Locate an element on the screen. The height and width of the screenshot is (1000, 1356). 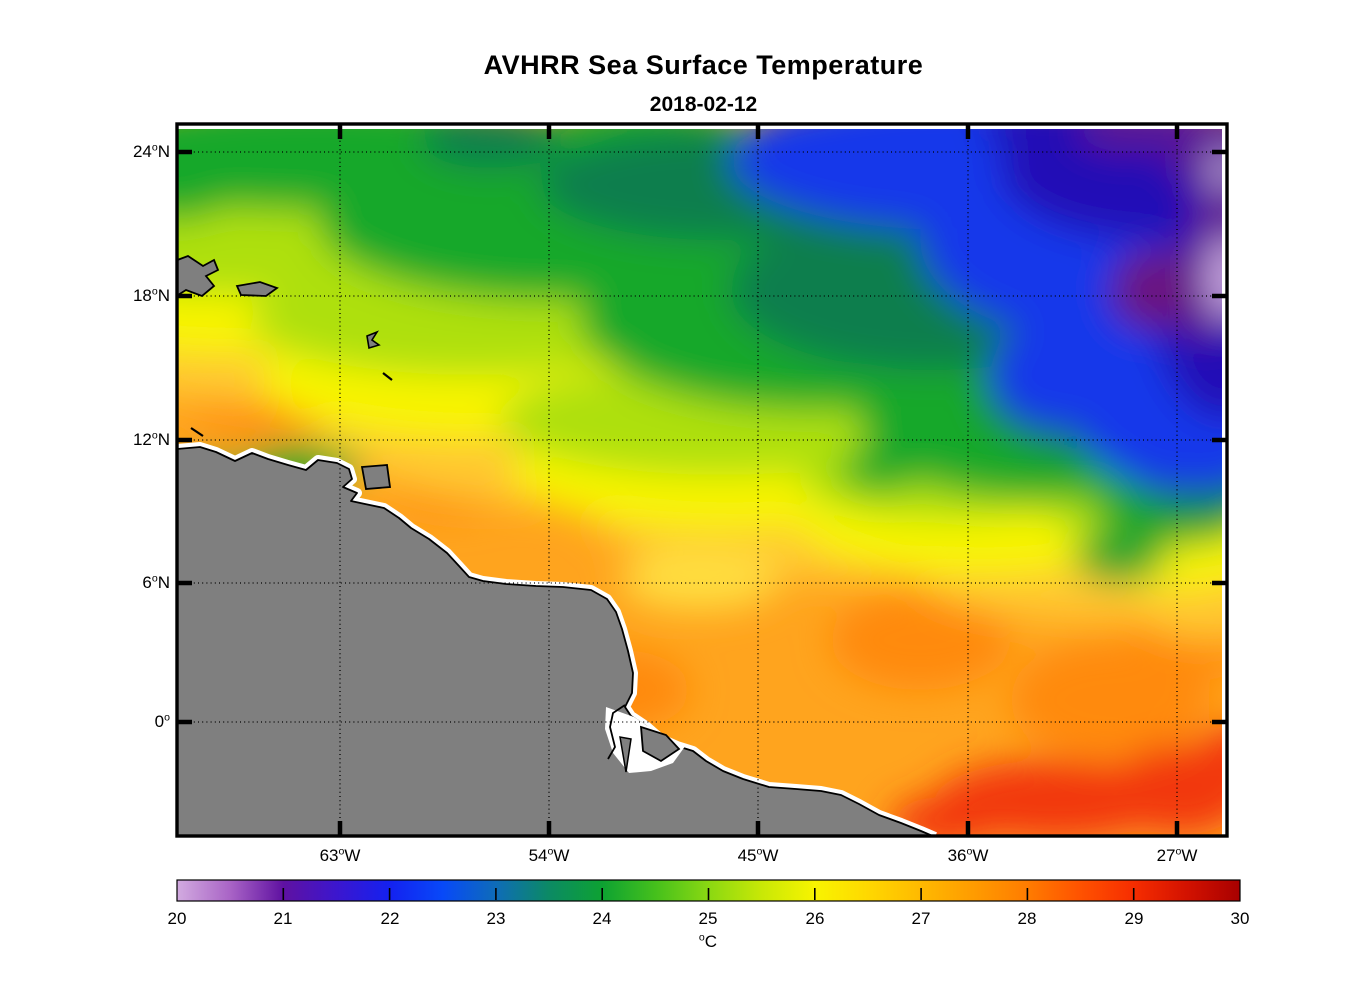
lon-tick-label-54w: 54oW is located at coordinates (549, 855).